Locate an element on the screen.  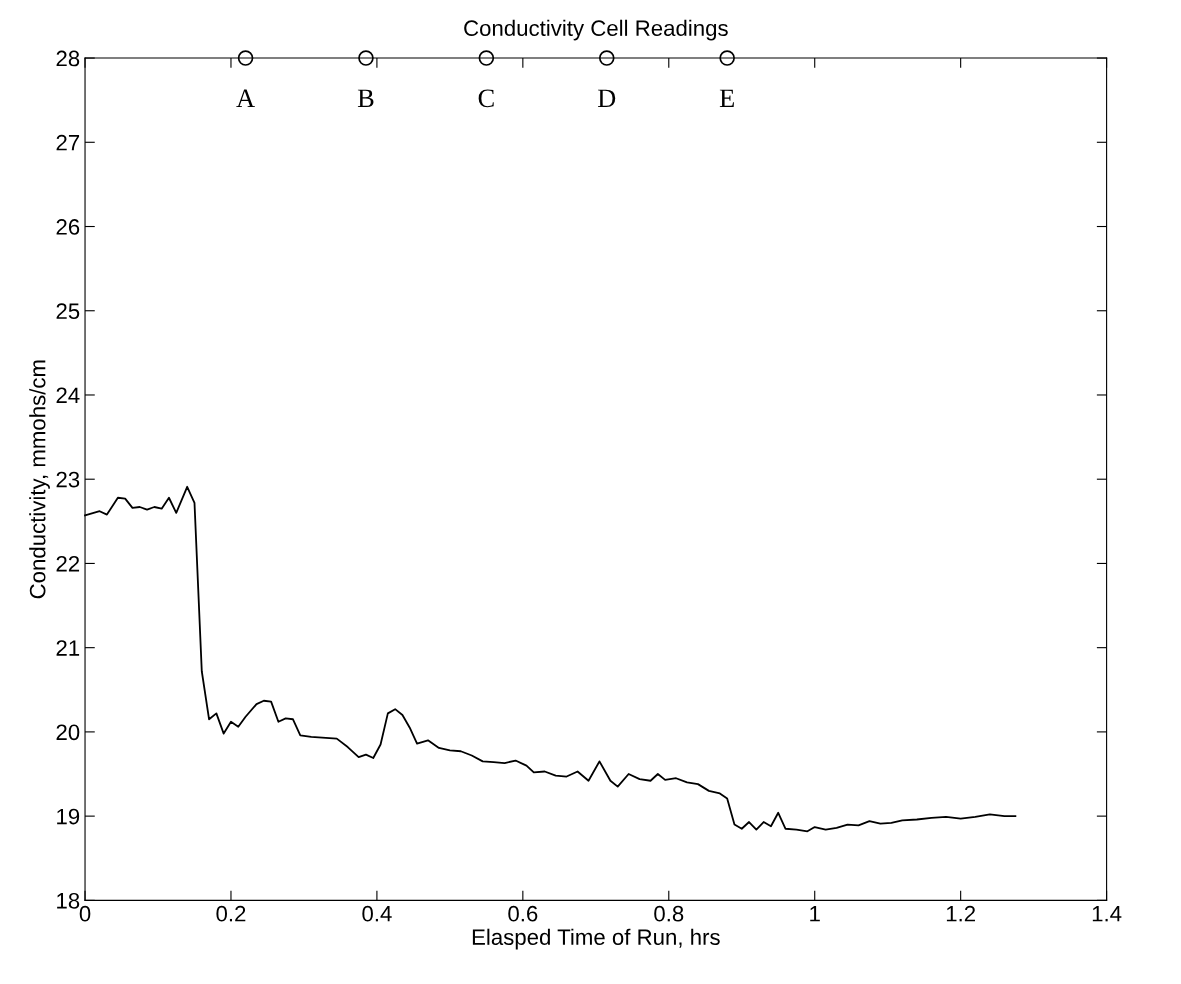
x-tick-label: 0.4 is located at coordinates (377, 913).